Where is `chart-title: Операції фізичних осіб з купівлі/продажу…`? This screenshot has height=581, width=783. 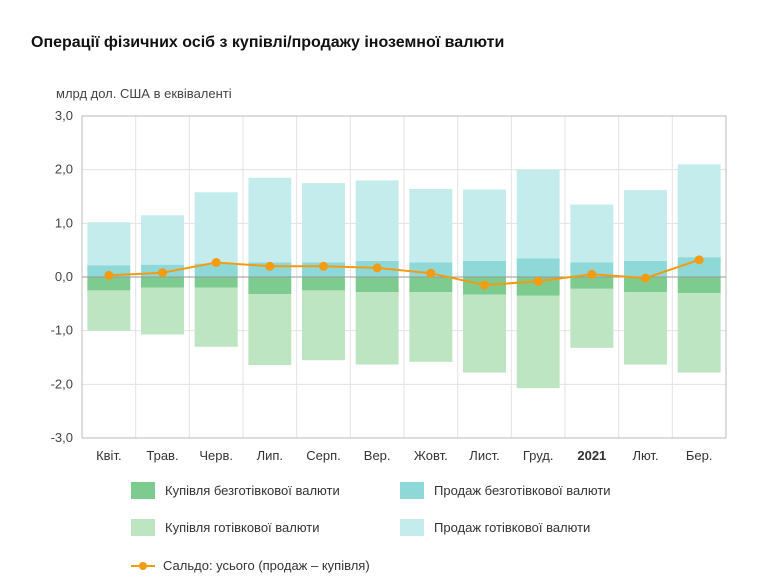 chart-title: Операції фізичних осіб з купівлі/продажу… is located at coordinates (268, 42).